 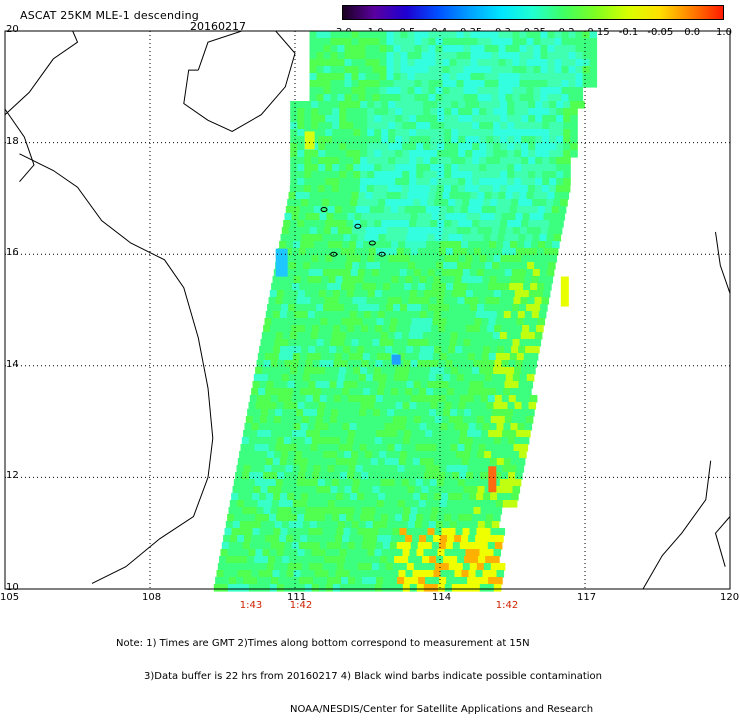 What do you see at coordinates (251, 605) in the screenshot?
I see `pass-time-label: 1:43` at bounding box center [251, 605].